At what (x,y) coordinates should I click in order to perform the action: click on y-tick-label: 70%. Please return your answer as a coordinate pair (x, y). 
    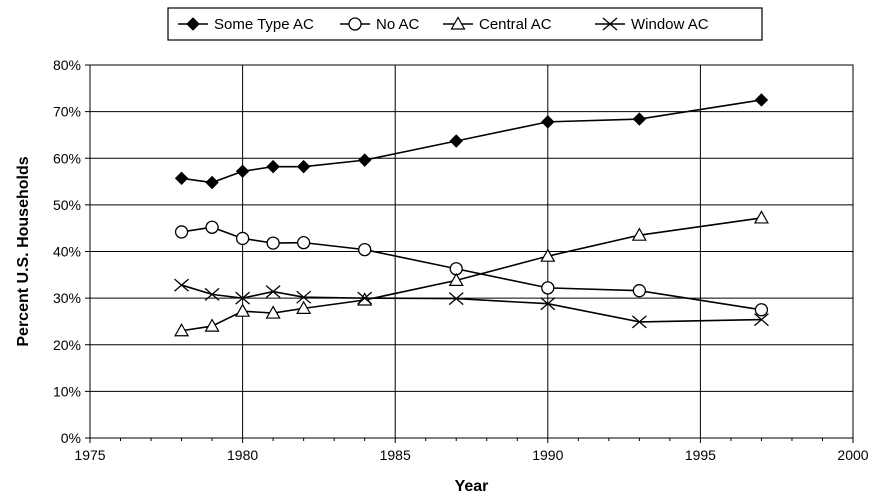
    Looking at the image, I should click on (67, 112).